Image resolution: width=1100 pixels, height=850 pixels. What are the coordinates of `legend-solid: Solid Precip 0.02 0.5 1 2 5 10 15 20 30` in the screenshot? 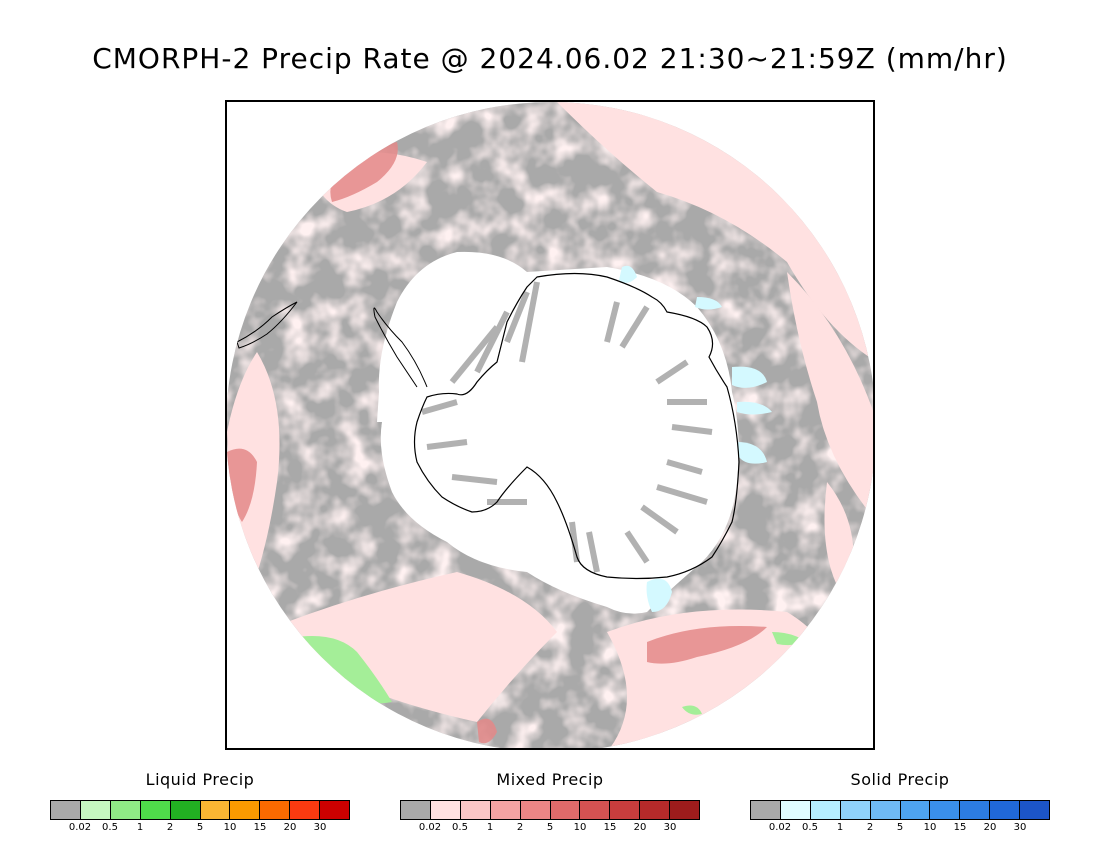 It's located at (900, 803).